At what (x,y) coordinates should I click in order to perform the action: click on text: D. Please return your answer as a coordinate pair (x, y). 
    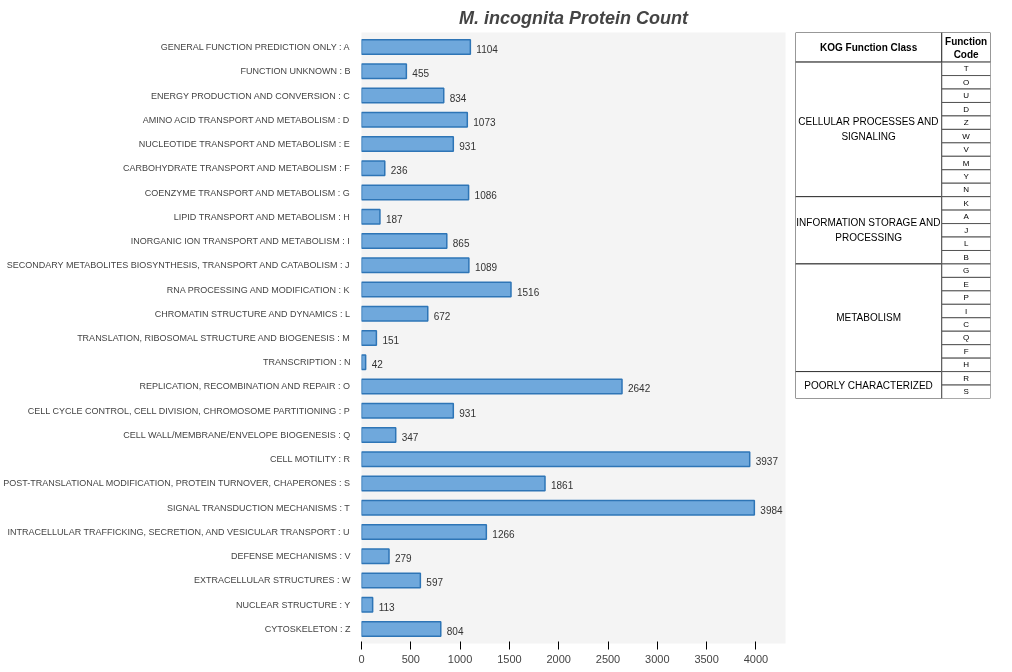
    Looking at the image, I should click on (966, 109).